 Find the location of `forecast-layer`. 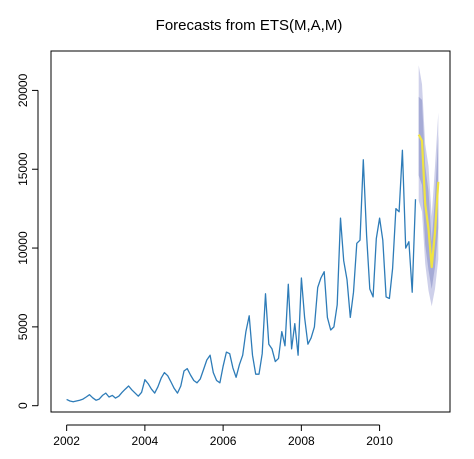

forecast-layer is located at coordinates (428, 186).